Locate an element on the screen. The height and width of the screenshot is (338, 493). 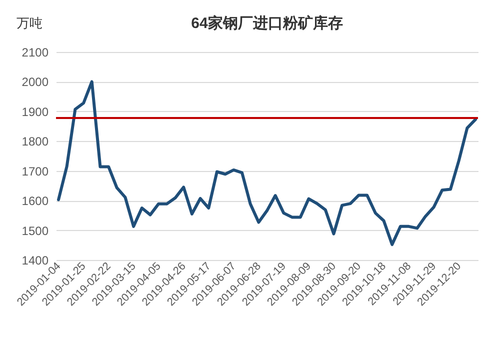
y-tick-label: 2000 is located at coordinates (35, 82).